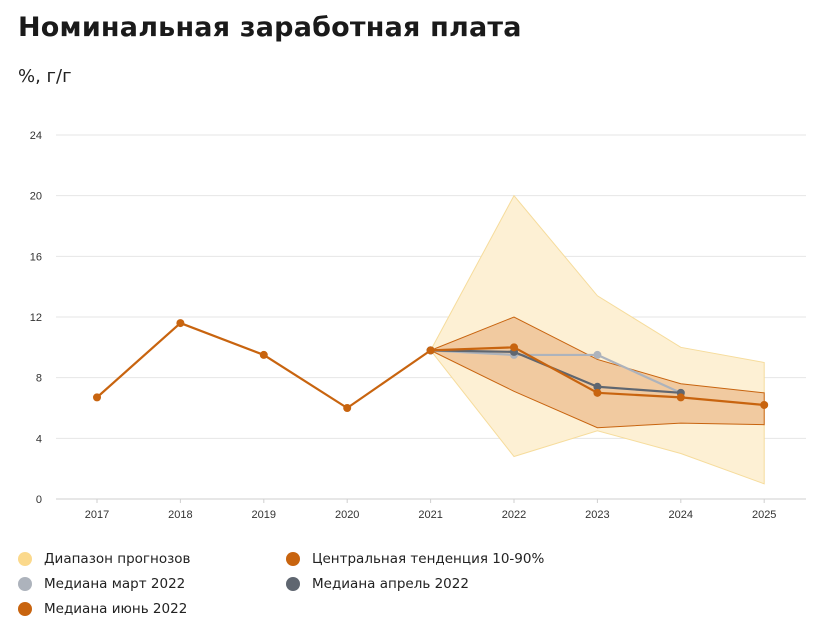  Describe the element at coordinates (430, 515) in the screenshot. I see `x-tick-label: 2021` at that location.